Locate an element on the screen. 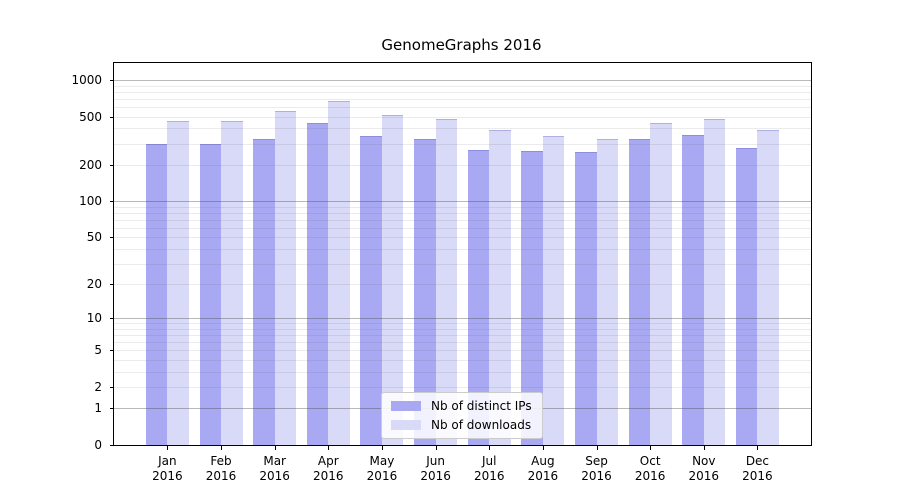  x-tick-jan is located at coordinates (168, 447).